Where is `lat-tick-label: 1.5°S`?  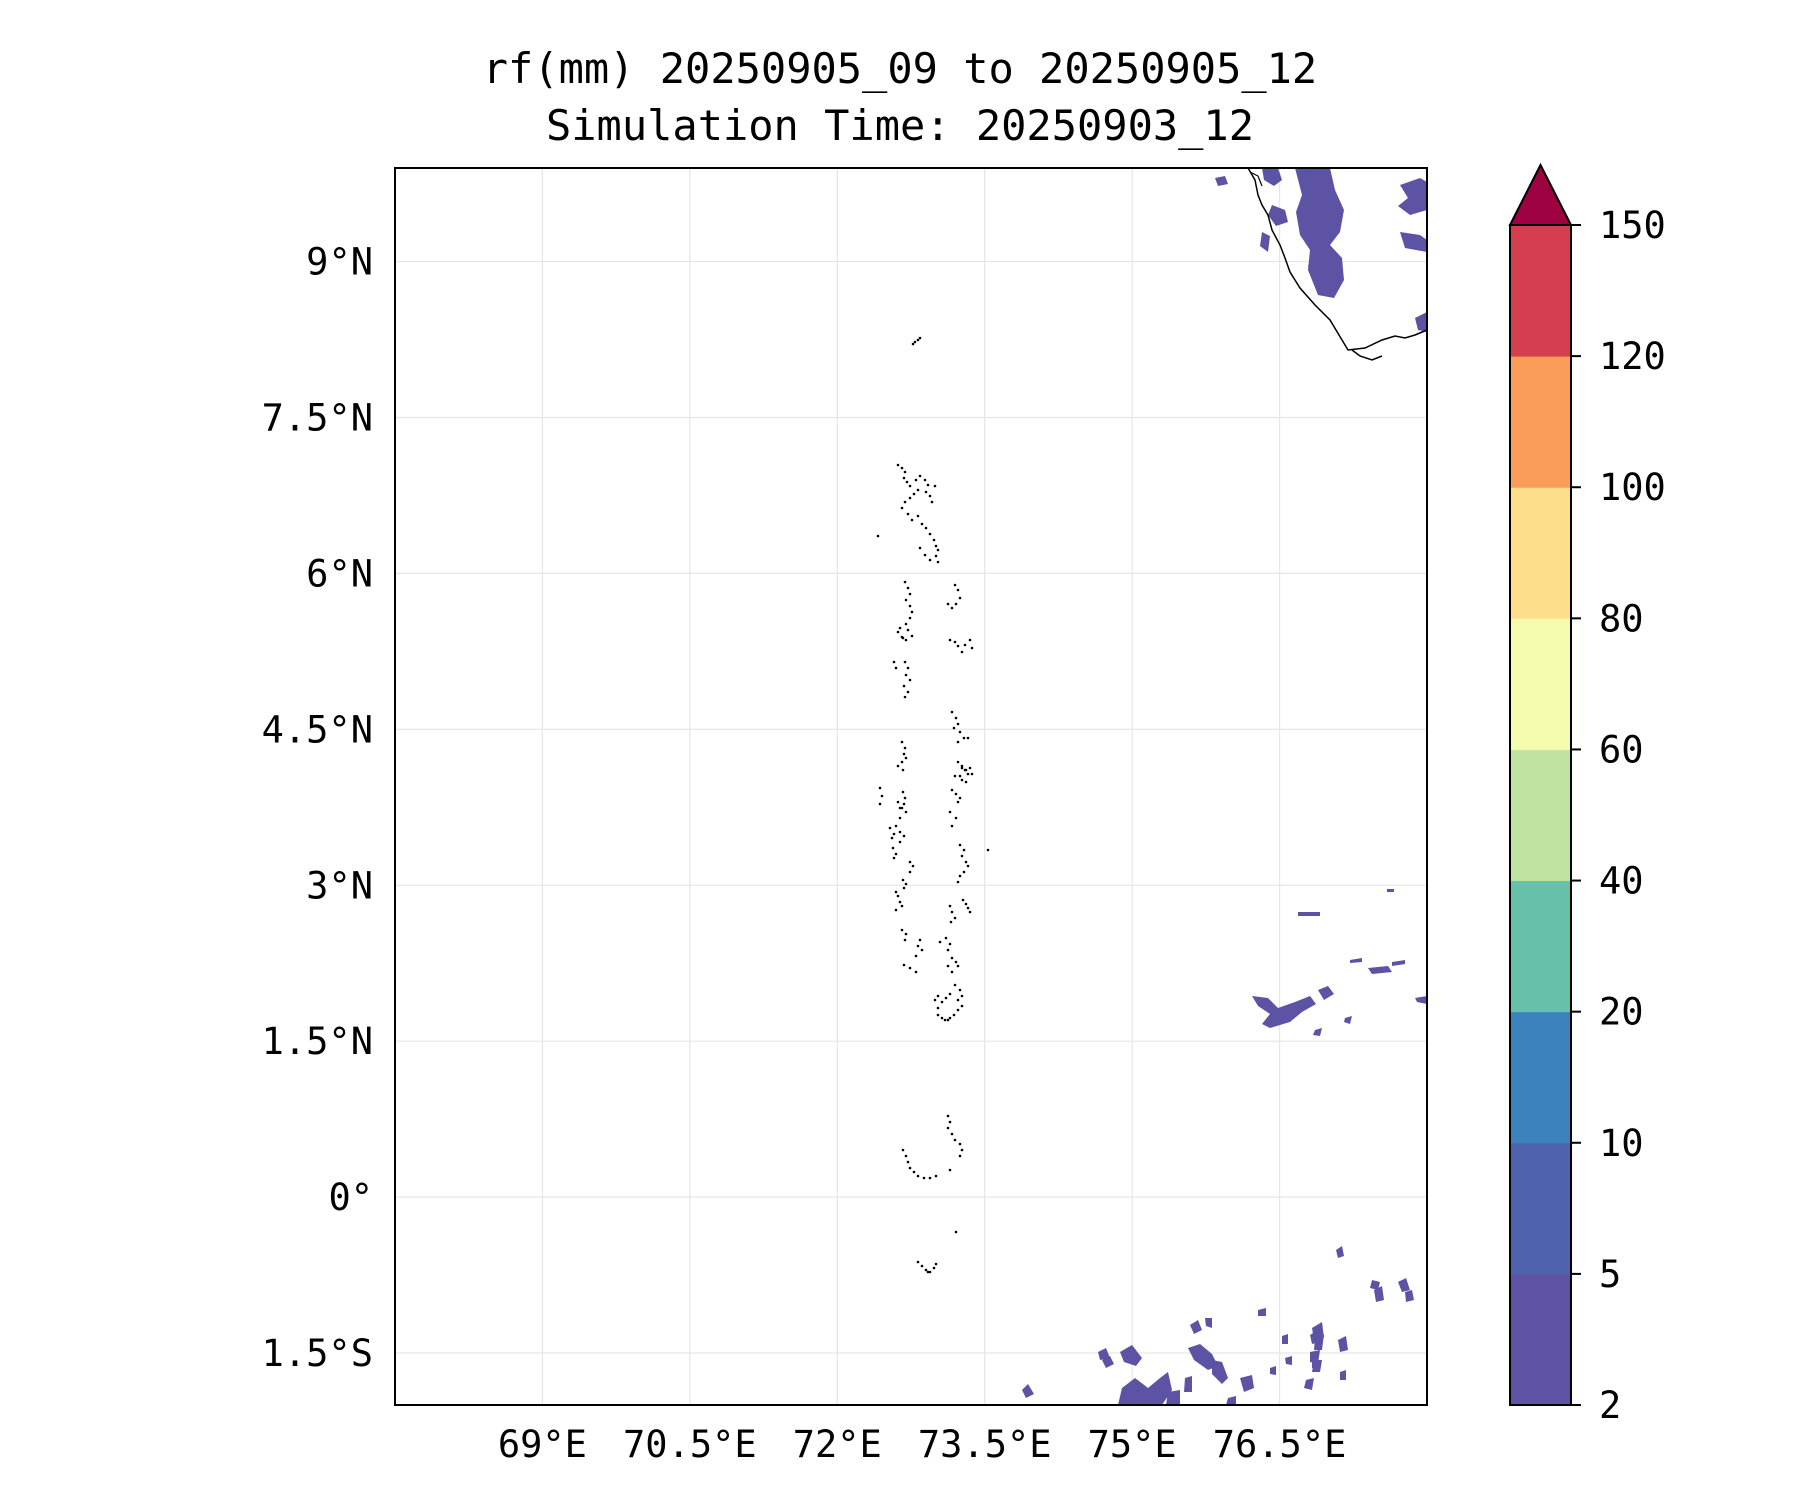 lat-tick-label: 1.5°S is located at coordinates (317, 1353).